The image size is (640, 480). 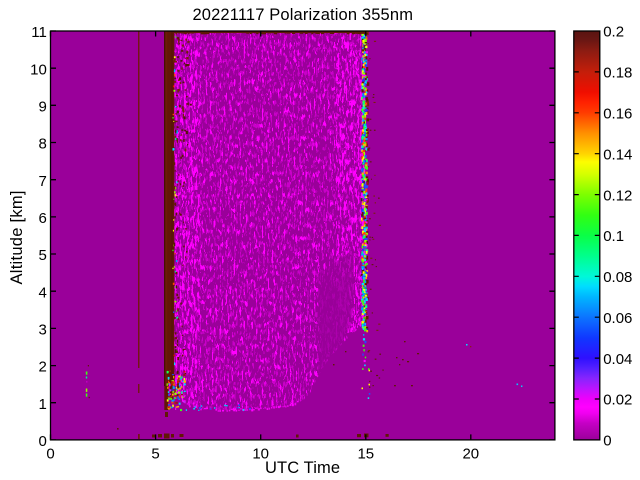 I want to click on svg-text: 9, so click(x=42, y=106).